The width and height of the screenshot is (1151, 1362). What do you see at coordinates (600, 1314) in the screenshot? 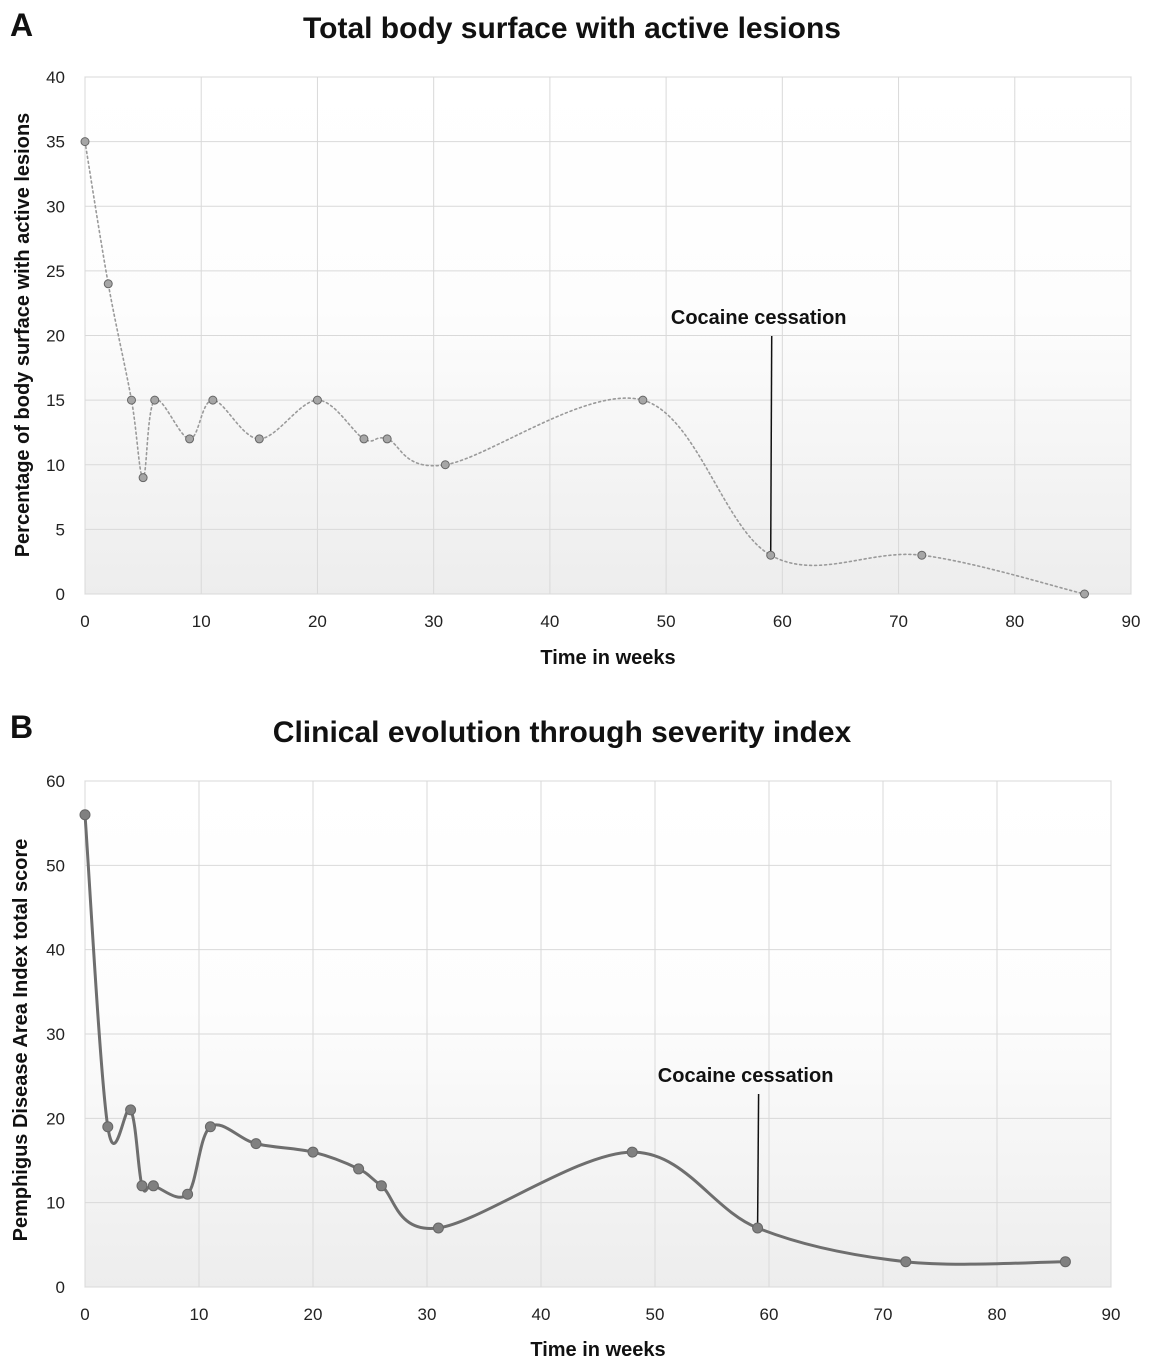
I see `x-tick-labels-b: 0 10 20 30 40 50 60 70 80 90` at bounding box center [600, 1314].